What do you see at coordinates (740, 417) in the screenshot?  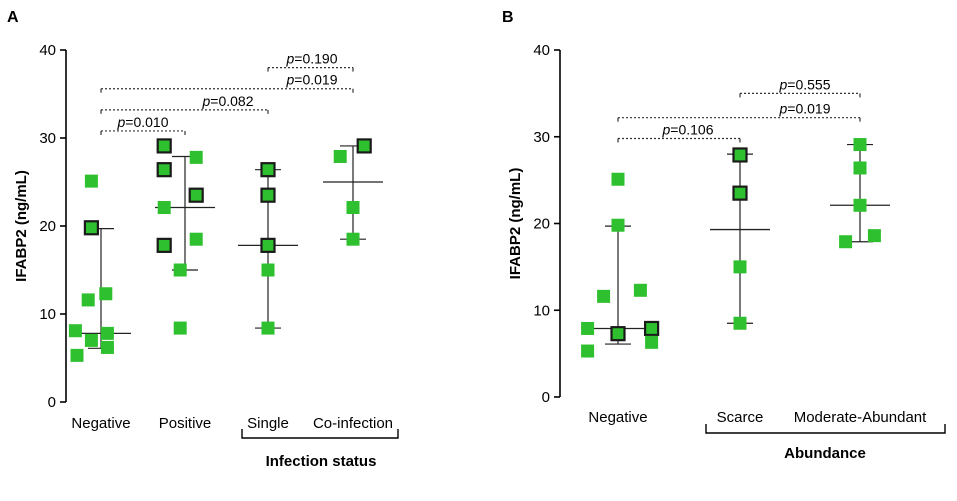 I see `x-category-label: Scarce` at bounding box center [740, 417].